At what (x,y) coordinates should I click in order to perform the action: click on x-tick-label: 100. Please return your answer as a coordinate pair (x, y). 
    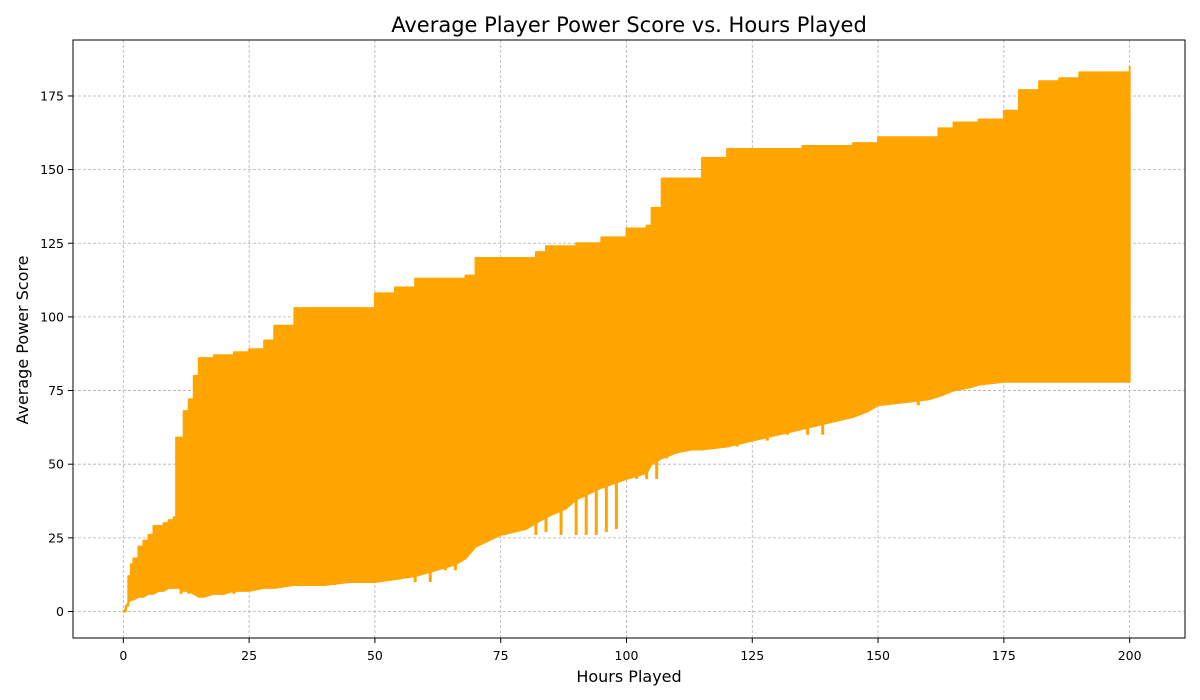
    Looking at the image, I should click on (627, 655).